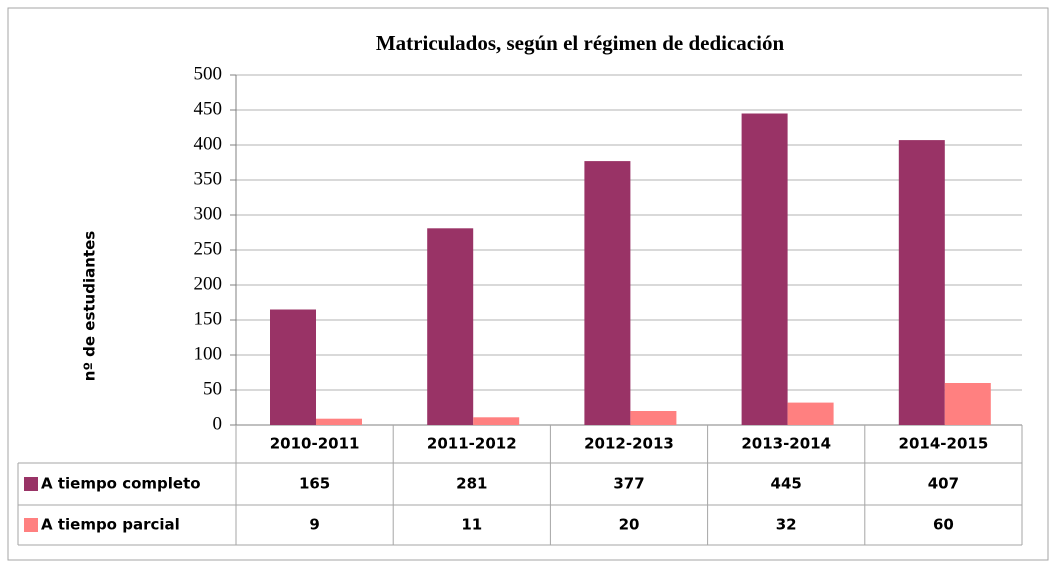  Describe the element at coordinates (628, 484) in the screenshot. I see `table-value: 377` at that location.